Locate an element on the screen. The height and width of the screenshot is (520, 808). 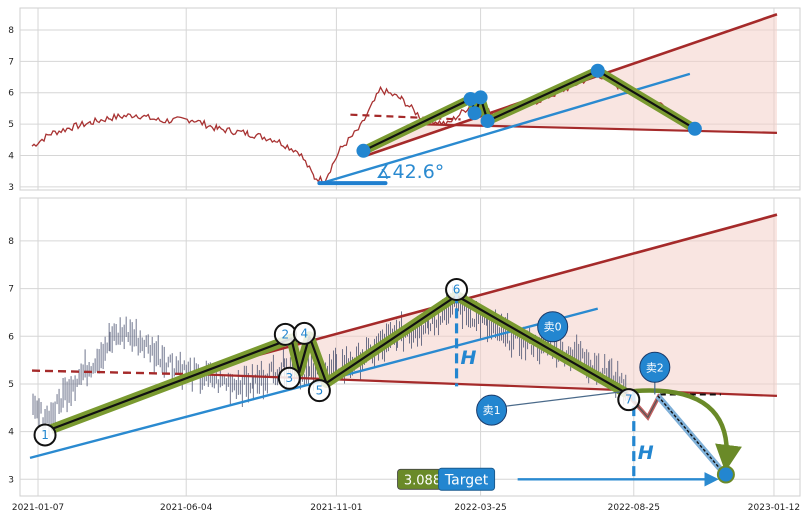
pivot-label: 4 is located at coordinates (305, 333).